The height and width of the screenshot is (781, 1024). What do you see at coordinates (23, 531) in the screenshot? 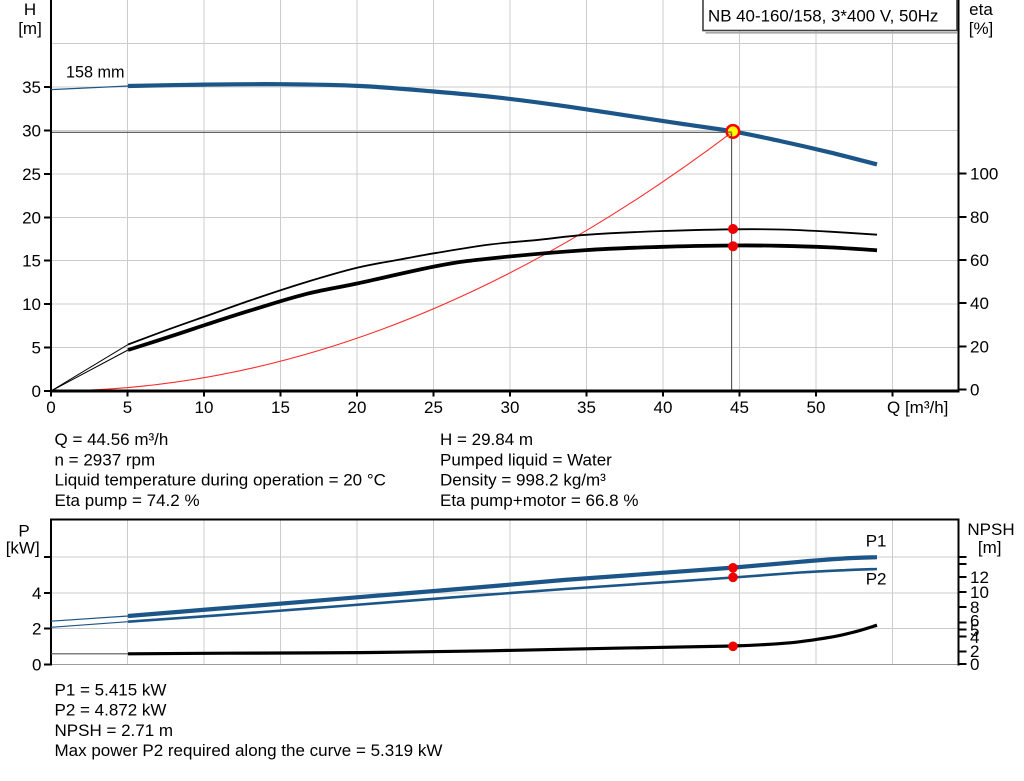
I see `svg-text: P` at bounding box center [23, 531].